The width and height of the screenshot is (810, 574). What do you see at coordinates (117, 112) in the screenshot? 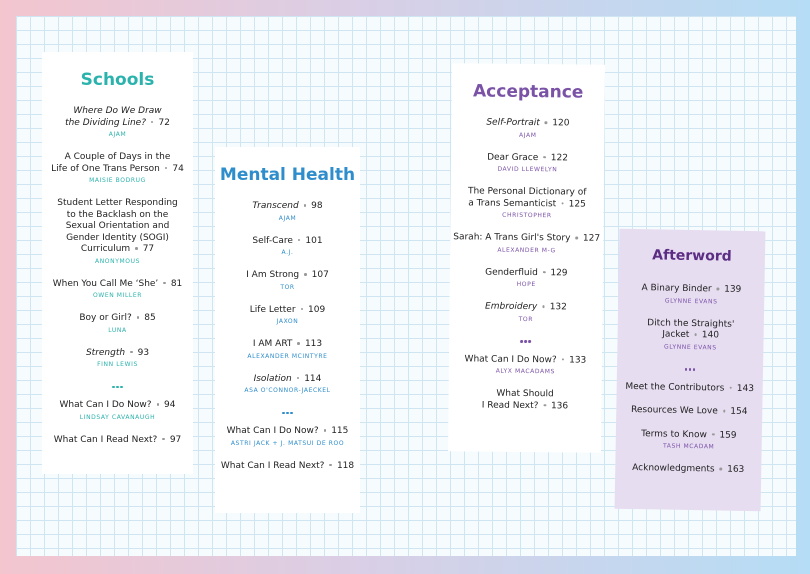
I see `entry-line: Where Do We Draw` at bounding box center [117, 112].